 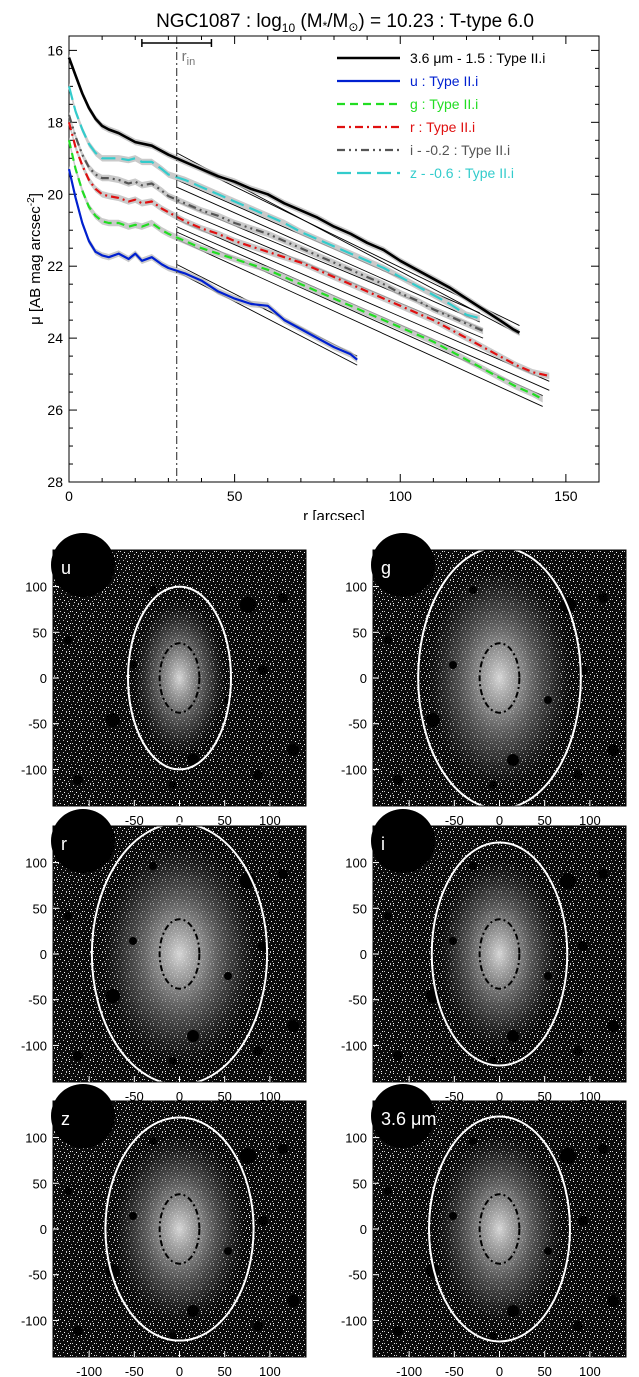 I want to click on inner-ellipse, so click(x=499, y=954).